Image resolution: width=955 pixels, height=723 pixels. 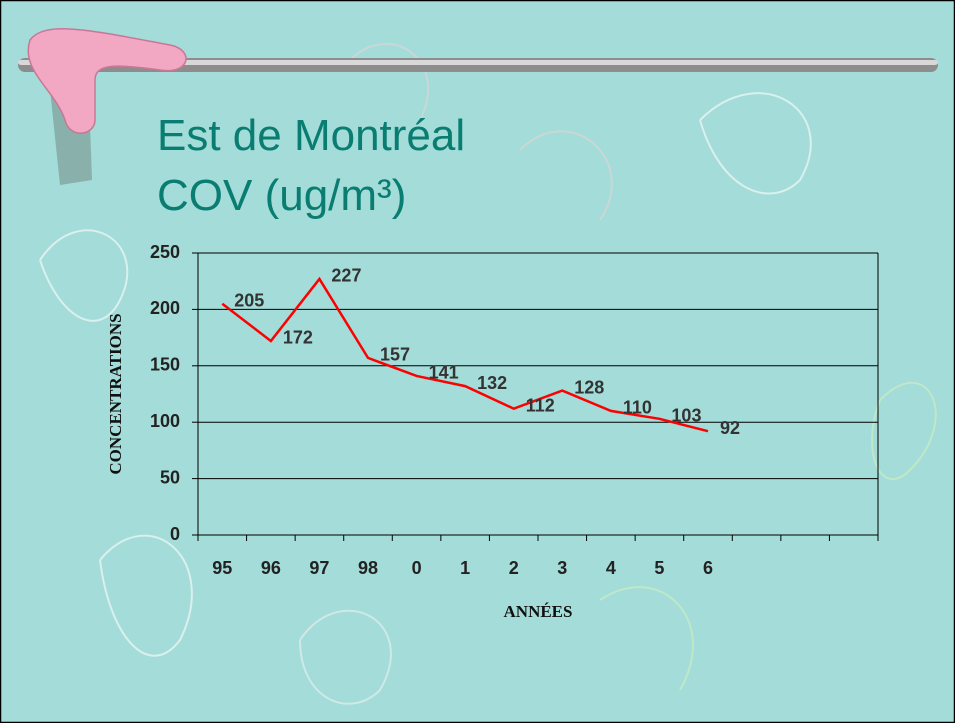 What do you see at coordinates (589, 387) in the screenshot?
I see `data-label: 128` at bounding box center [589, 387].